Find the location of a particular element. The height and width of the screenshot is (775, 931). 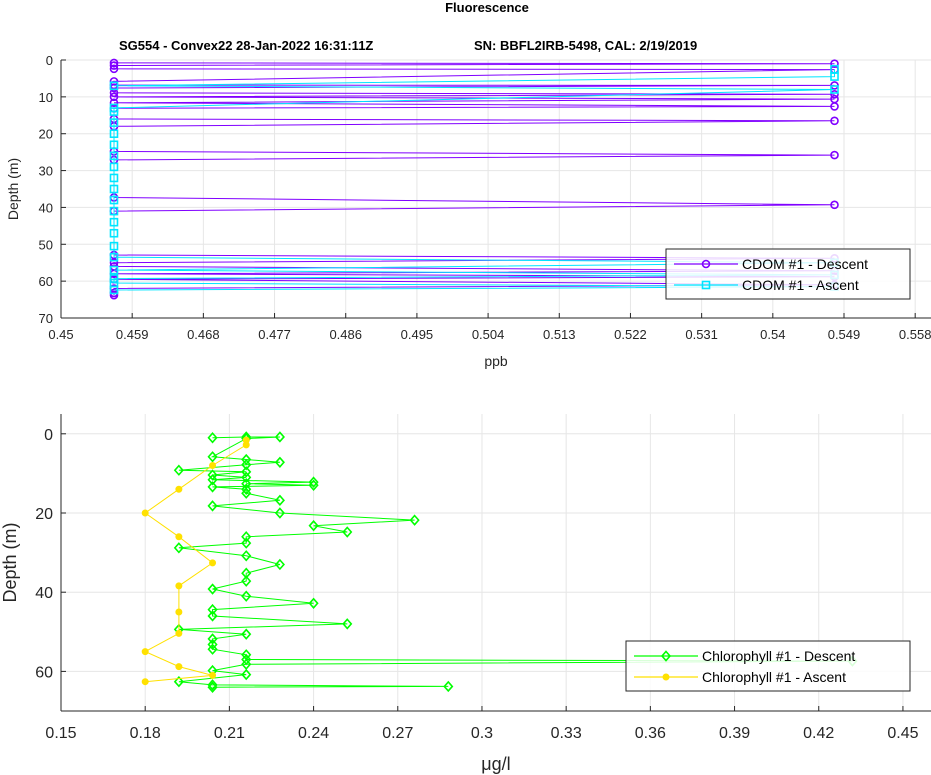

x-tick-label: 0.18 is located at coordinates (145, 733).